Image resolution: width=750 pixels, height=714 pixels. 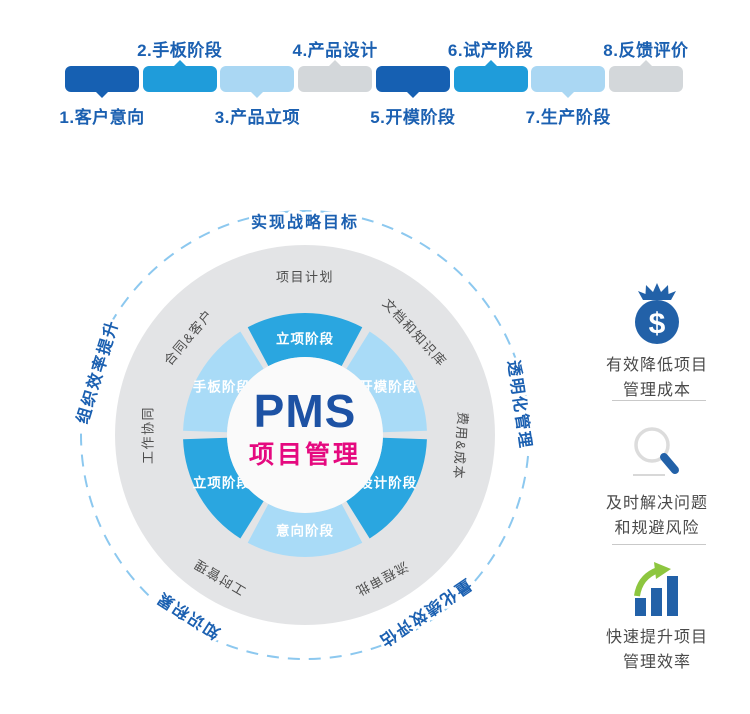 I want to click on benefit-item-cost: $ 有效降低项目 管理成本, so click(x=657, y=341).